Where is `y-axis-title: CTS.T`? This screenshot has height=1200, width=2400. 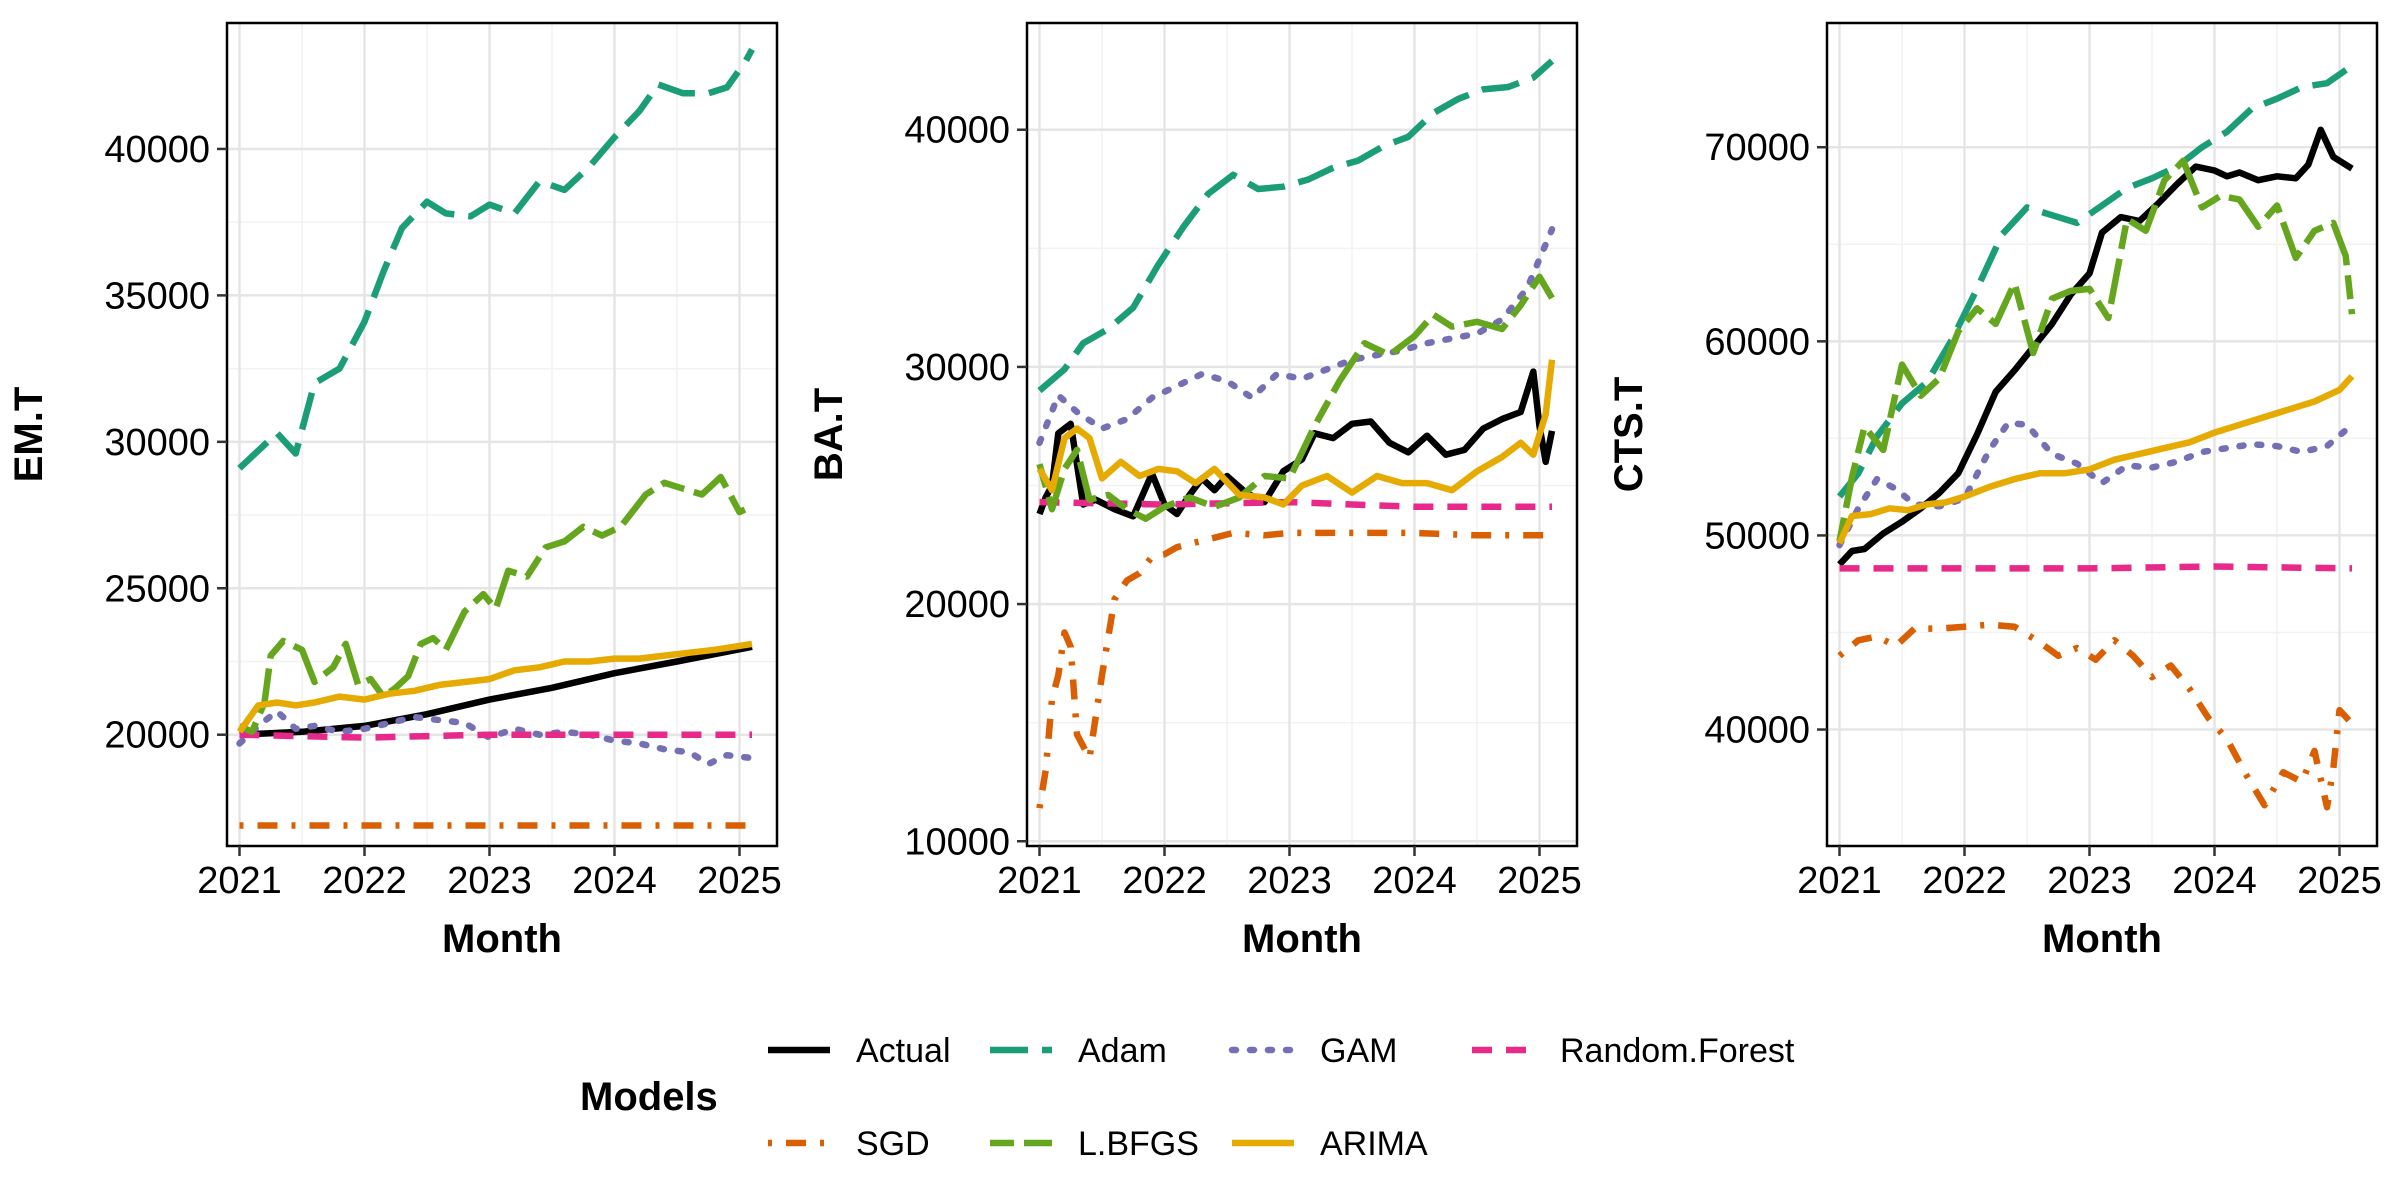
y-axis-title: CTS.T is located at coordinates (1629, 435).